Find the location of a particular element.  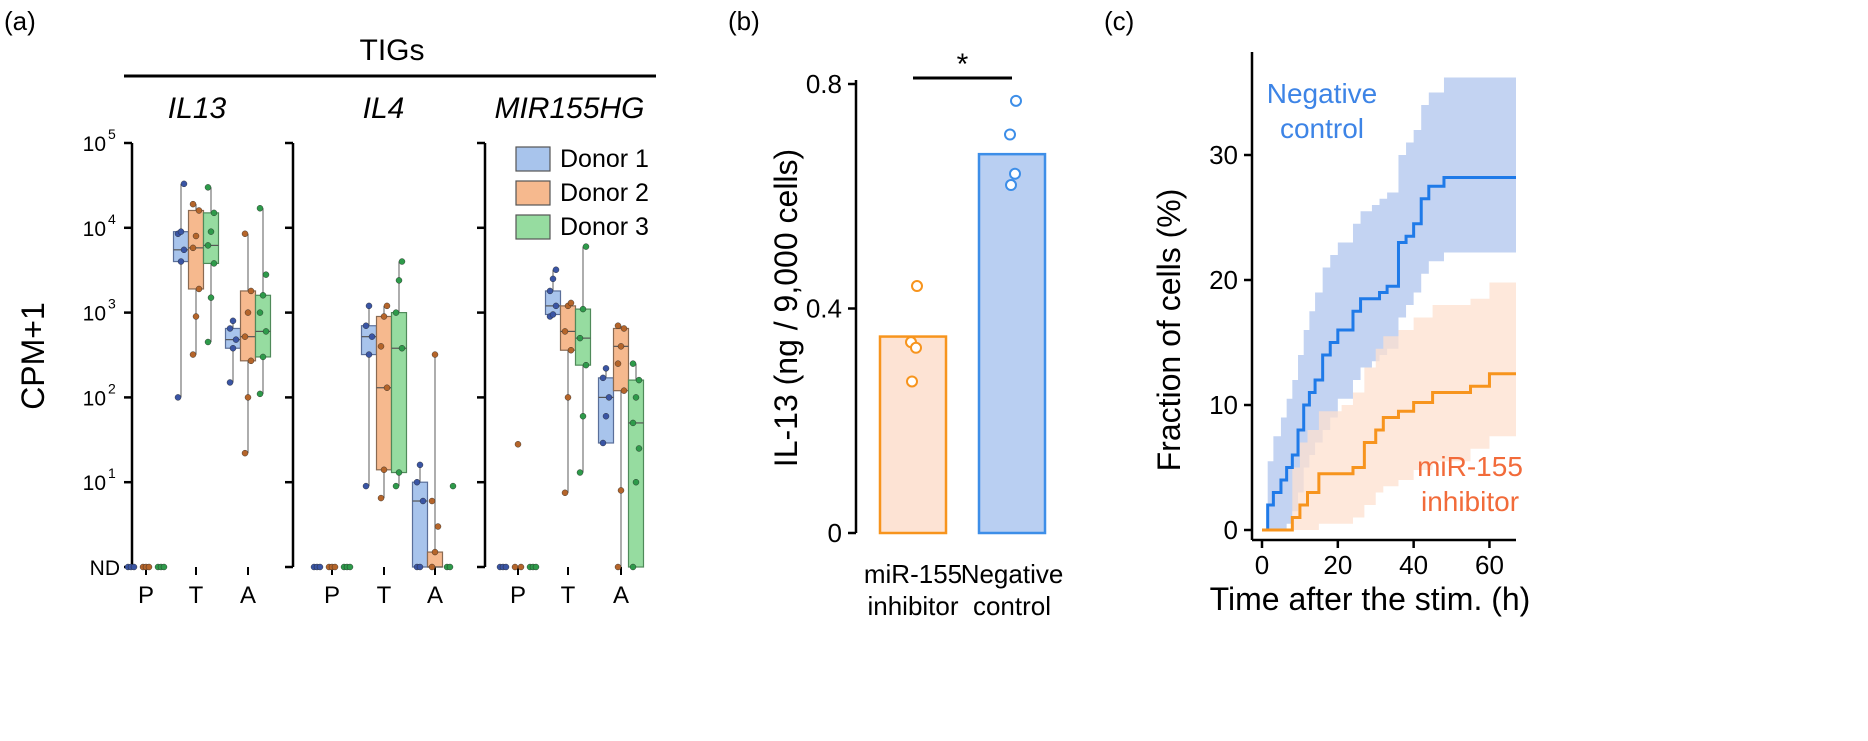

x-tick-label: control is located at coordinates (1012, 606).